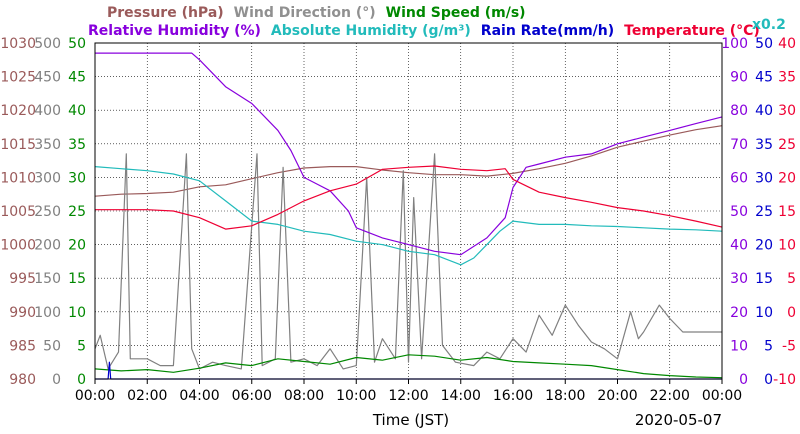  Describe the element at coordinates (56, 380) in the screenshot. I see `tick-label-wind-direction: 0` at that location.